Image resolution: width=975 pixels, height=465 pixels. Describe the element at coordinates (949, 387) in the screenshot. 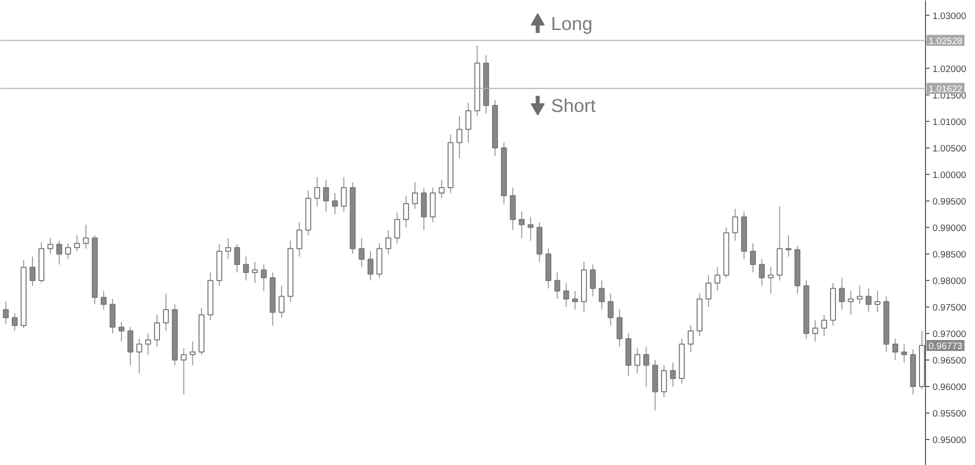

I see `y-tick-label: 0.96000` at that location.